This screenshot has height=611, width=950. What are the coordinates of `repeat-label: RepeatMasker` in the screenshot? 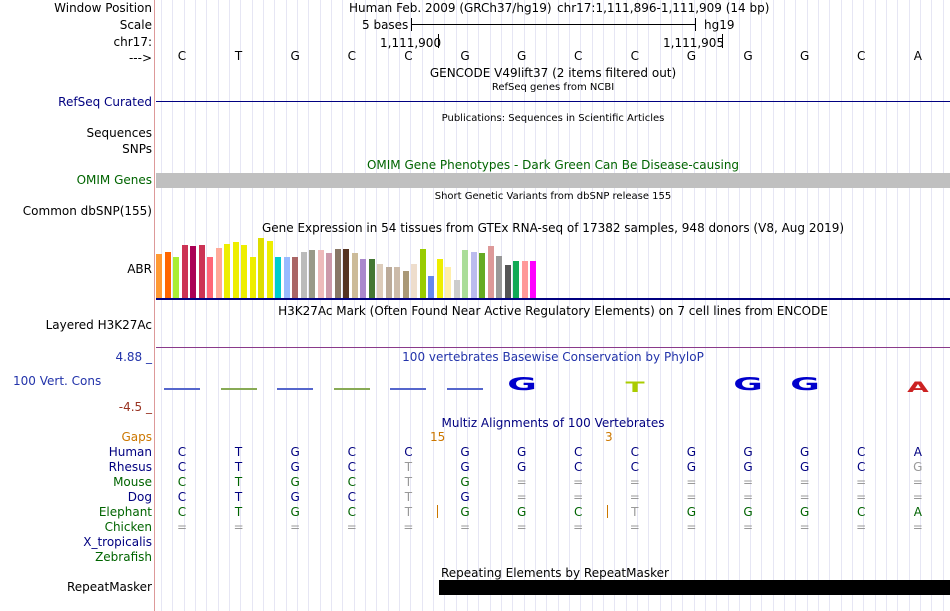 It's located at (109, 587).